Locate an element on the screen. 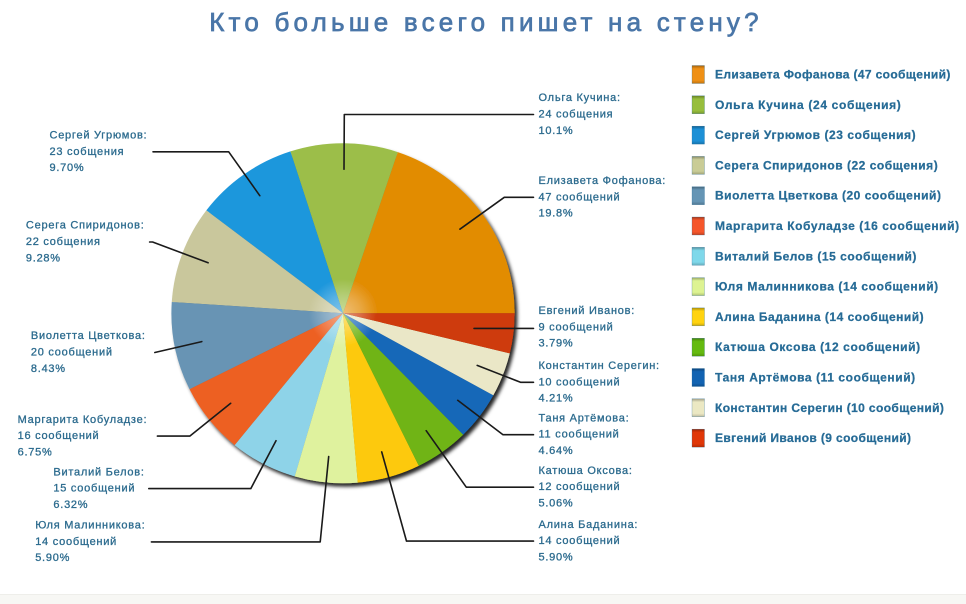  svg-text: Маргарита Кобуладзе: is located at coordinates (83, 420).